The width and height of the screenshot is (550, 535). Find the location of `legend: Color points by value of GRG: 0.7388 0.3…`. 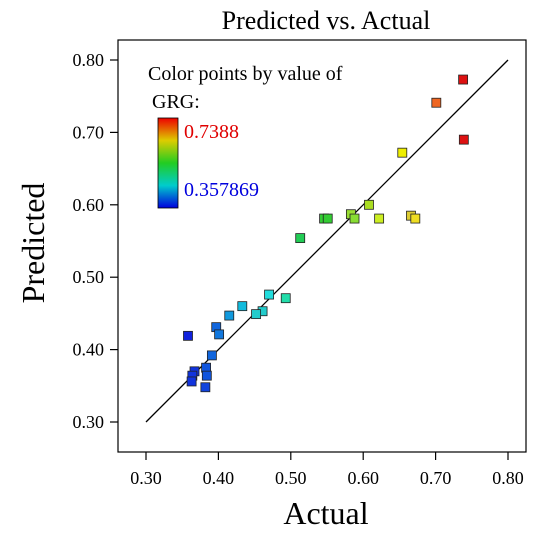

legend: Color points by value of GRG: 0.7388 0.3… is located at coordinates (245, 136).